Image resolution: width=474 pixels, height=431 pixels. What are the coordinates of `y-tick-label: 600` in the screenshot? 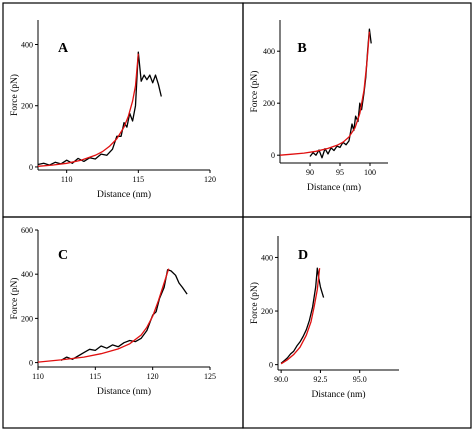 It's located at (27, 230).